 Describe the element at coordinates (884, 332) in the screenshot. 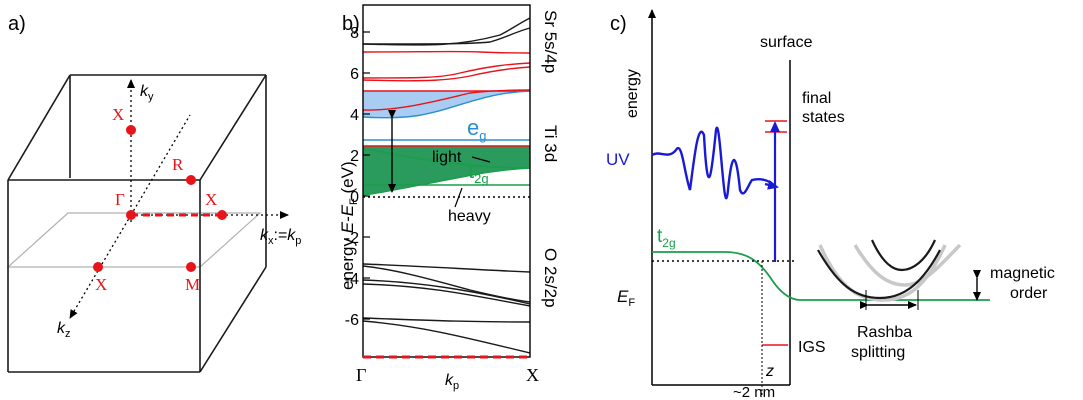

I see `rashba-label-1: Rashba` at that location.